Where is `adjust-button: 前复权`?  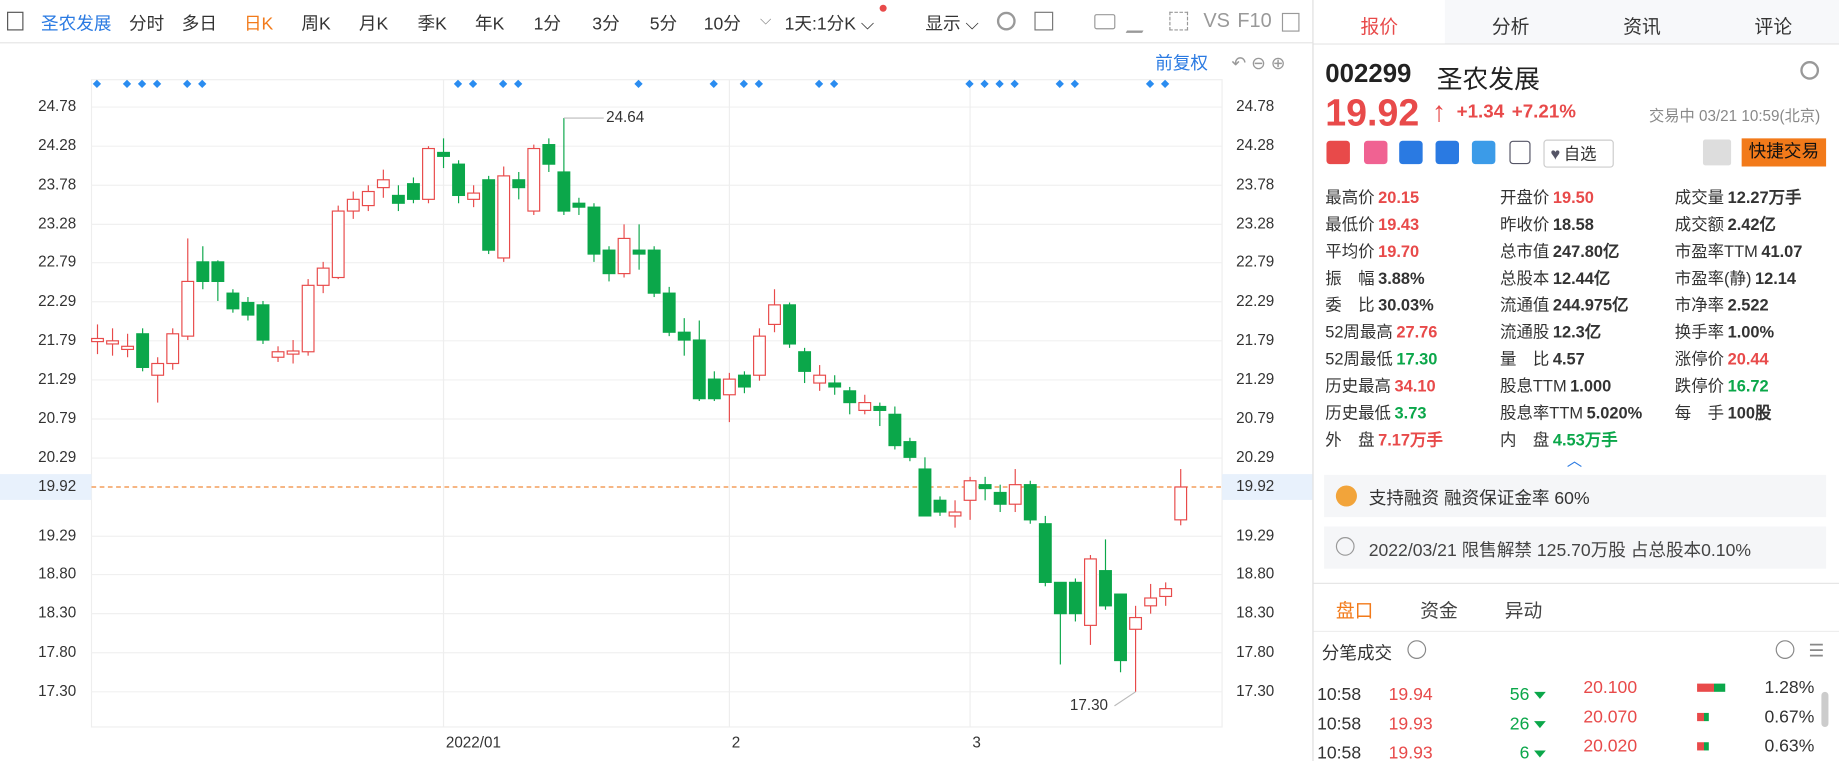
adjust-button: 前复权 is located at coordinates (1182, 63).